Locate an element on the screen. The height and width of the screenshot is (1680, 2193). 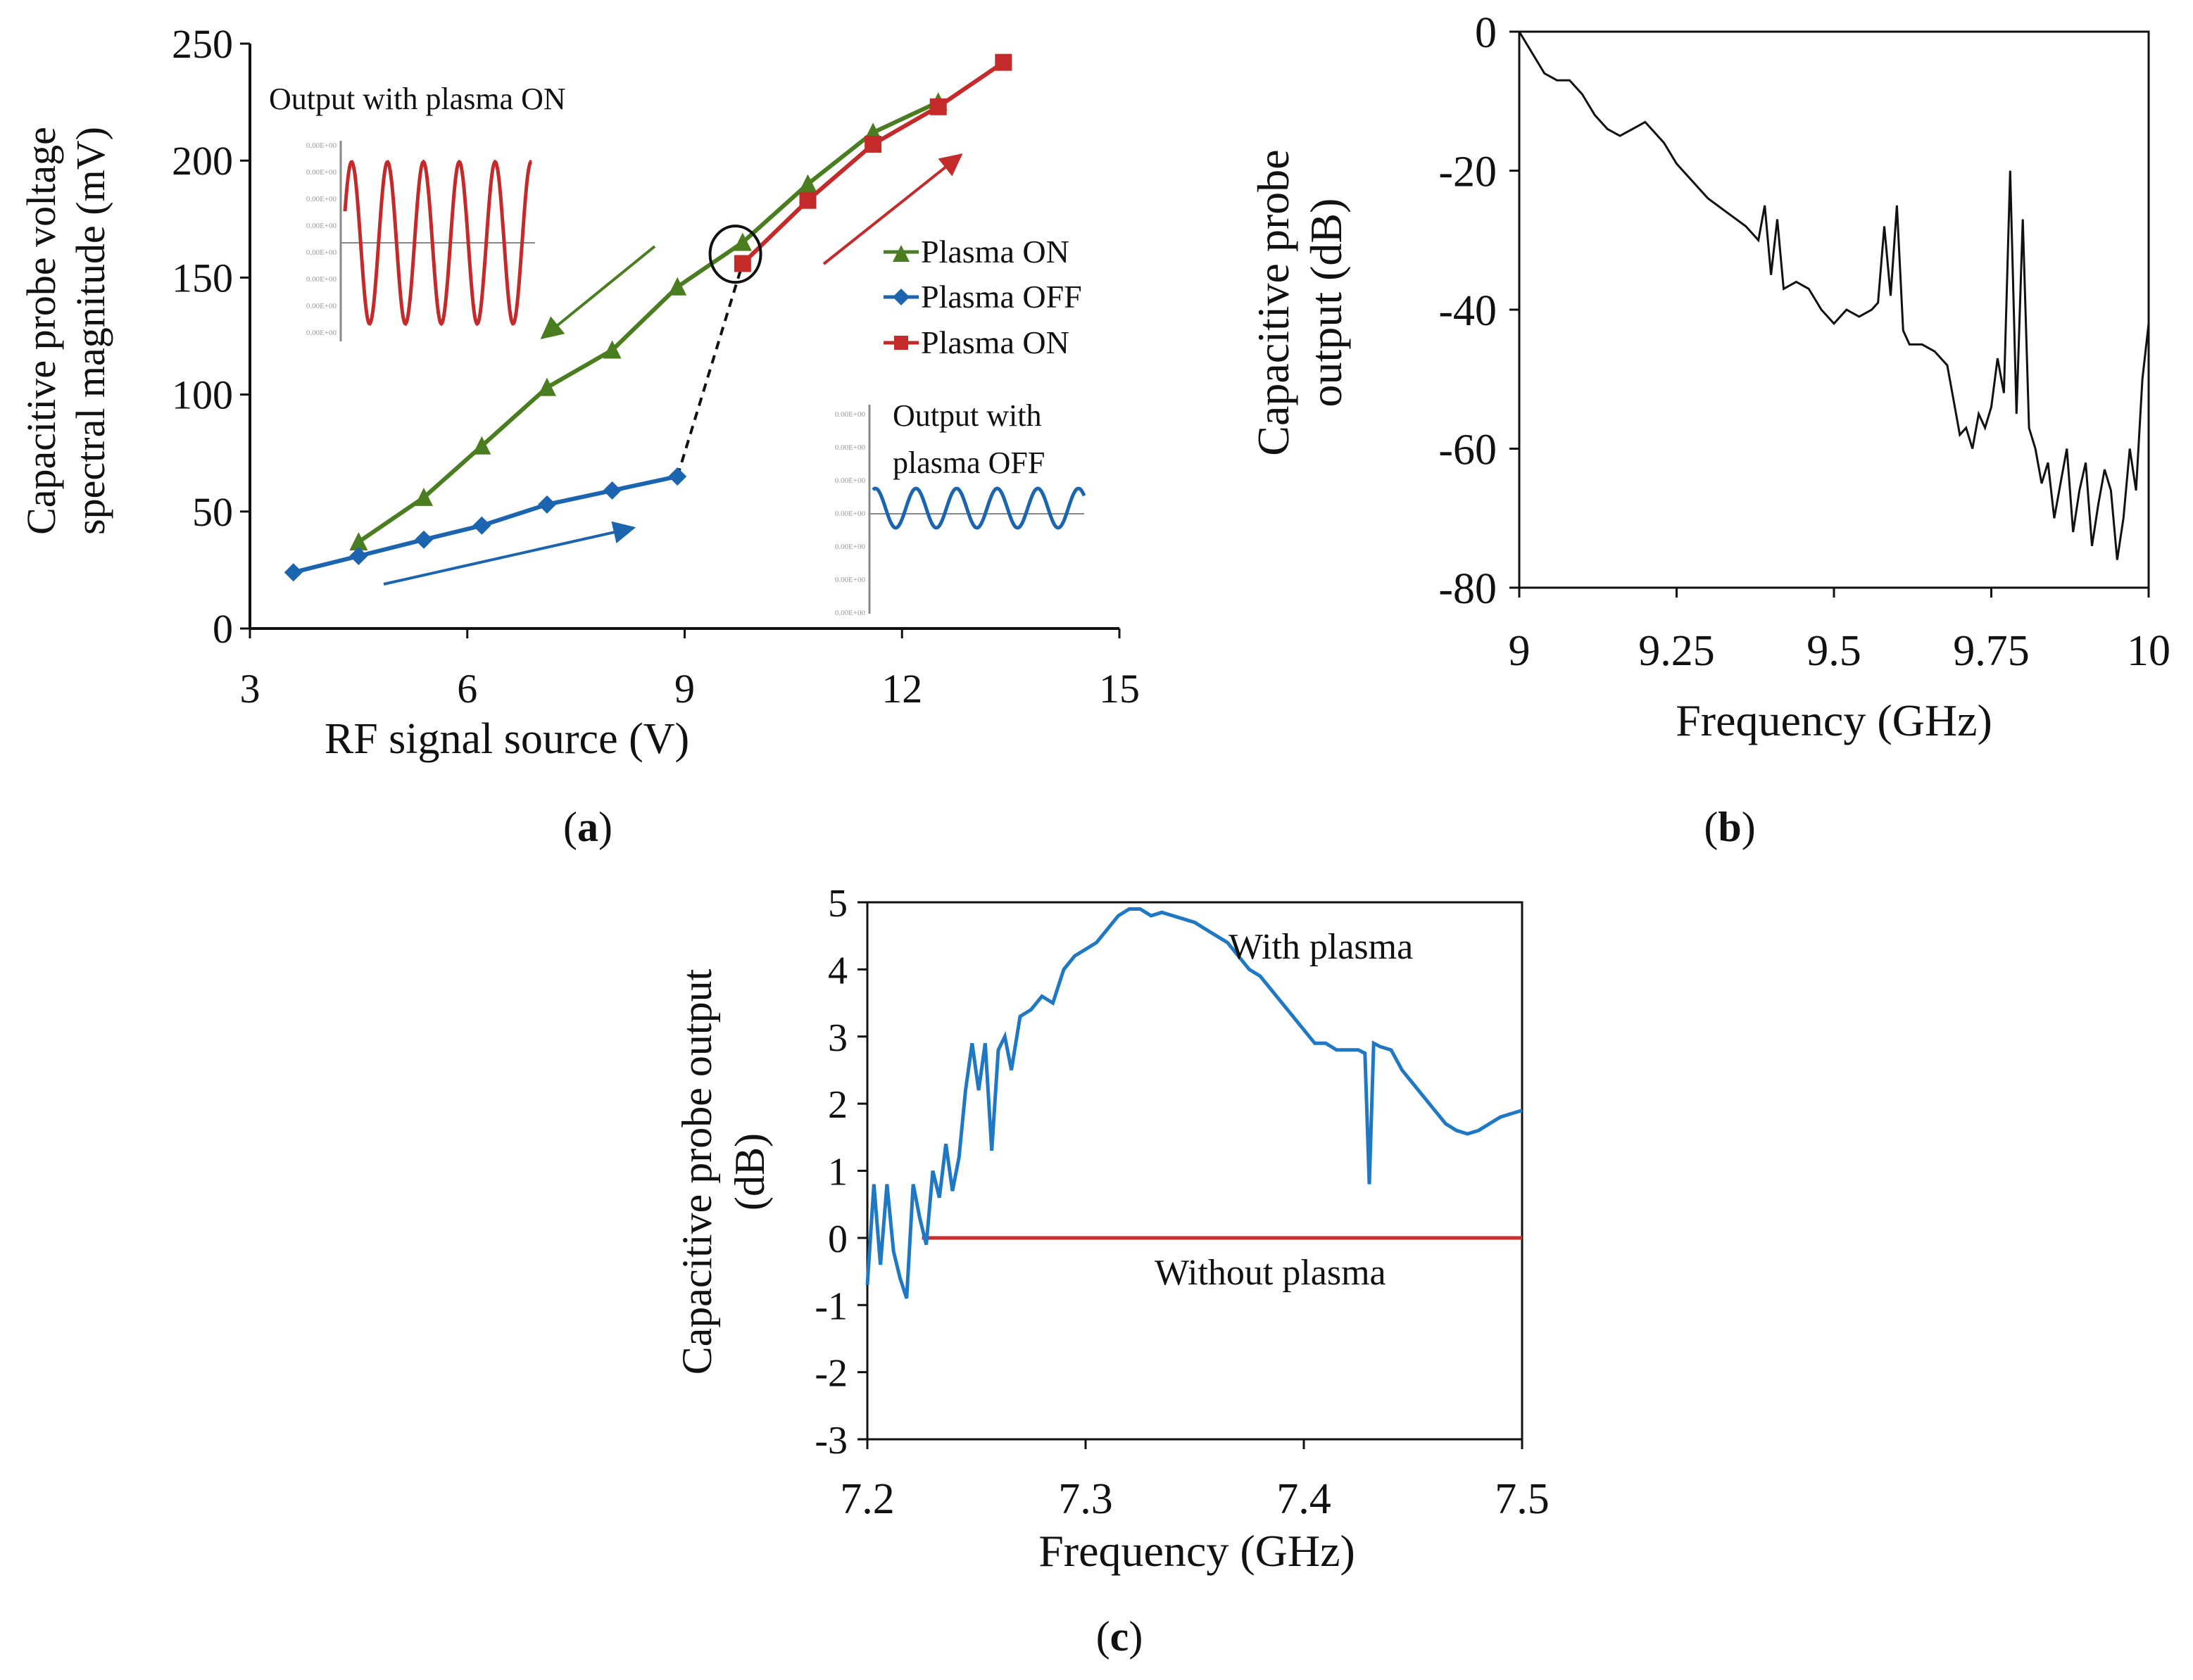
a-y-tick-label: 250 is located at coordinates (202, 44).